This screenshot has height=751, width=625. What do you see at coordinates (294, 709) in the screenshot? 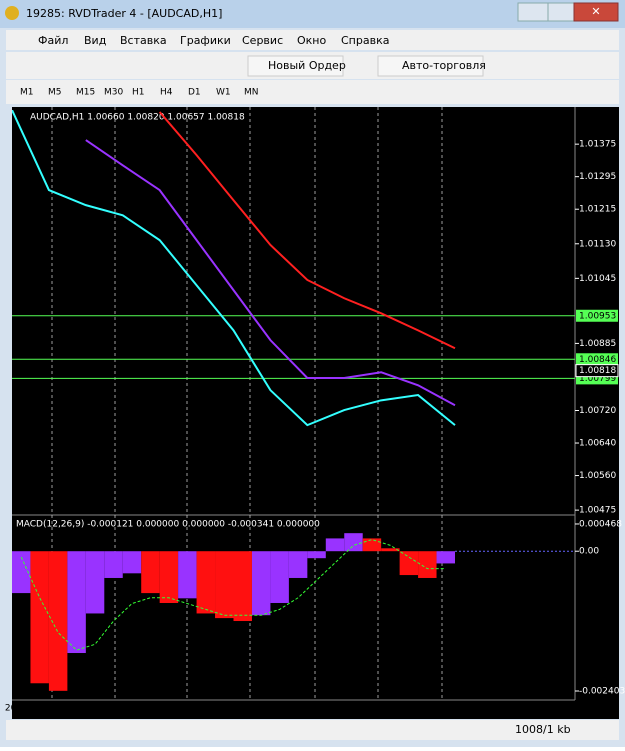
I see `x-tick-label: 25 Jun 06:00` at bounding box center [294, 709].